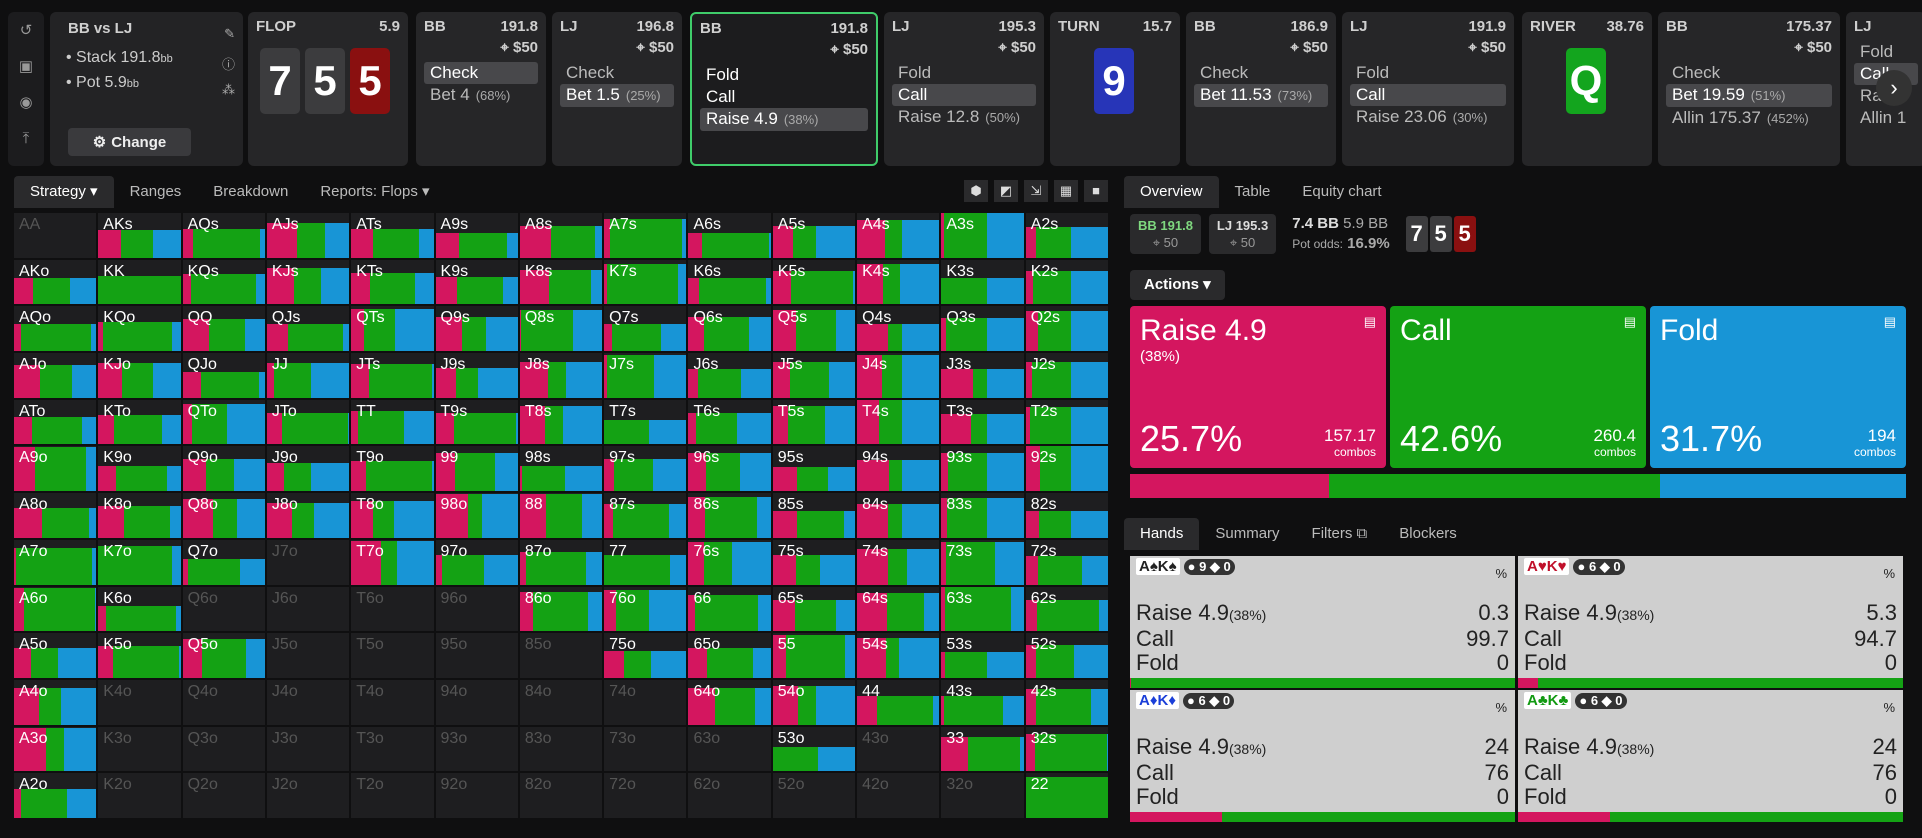 This screenshot has width=1922, height=838. Describe the element at coordinates (392, 795) in the screenshot. I see `hand-cell: T2o` at that location.